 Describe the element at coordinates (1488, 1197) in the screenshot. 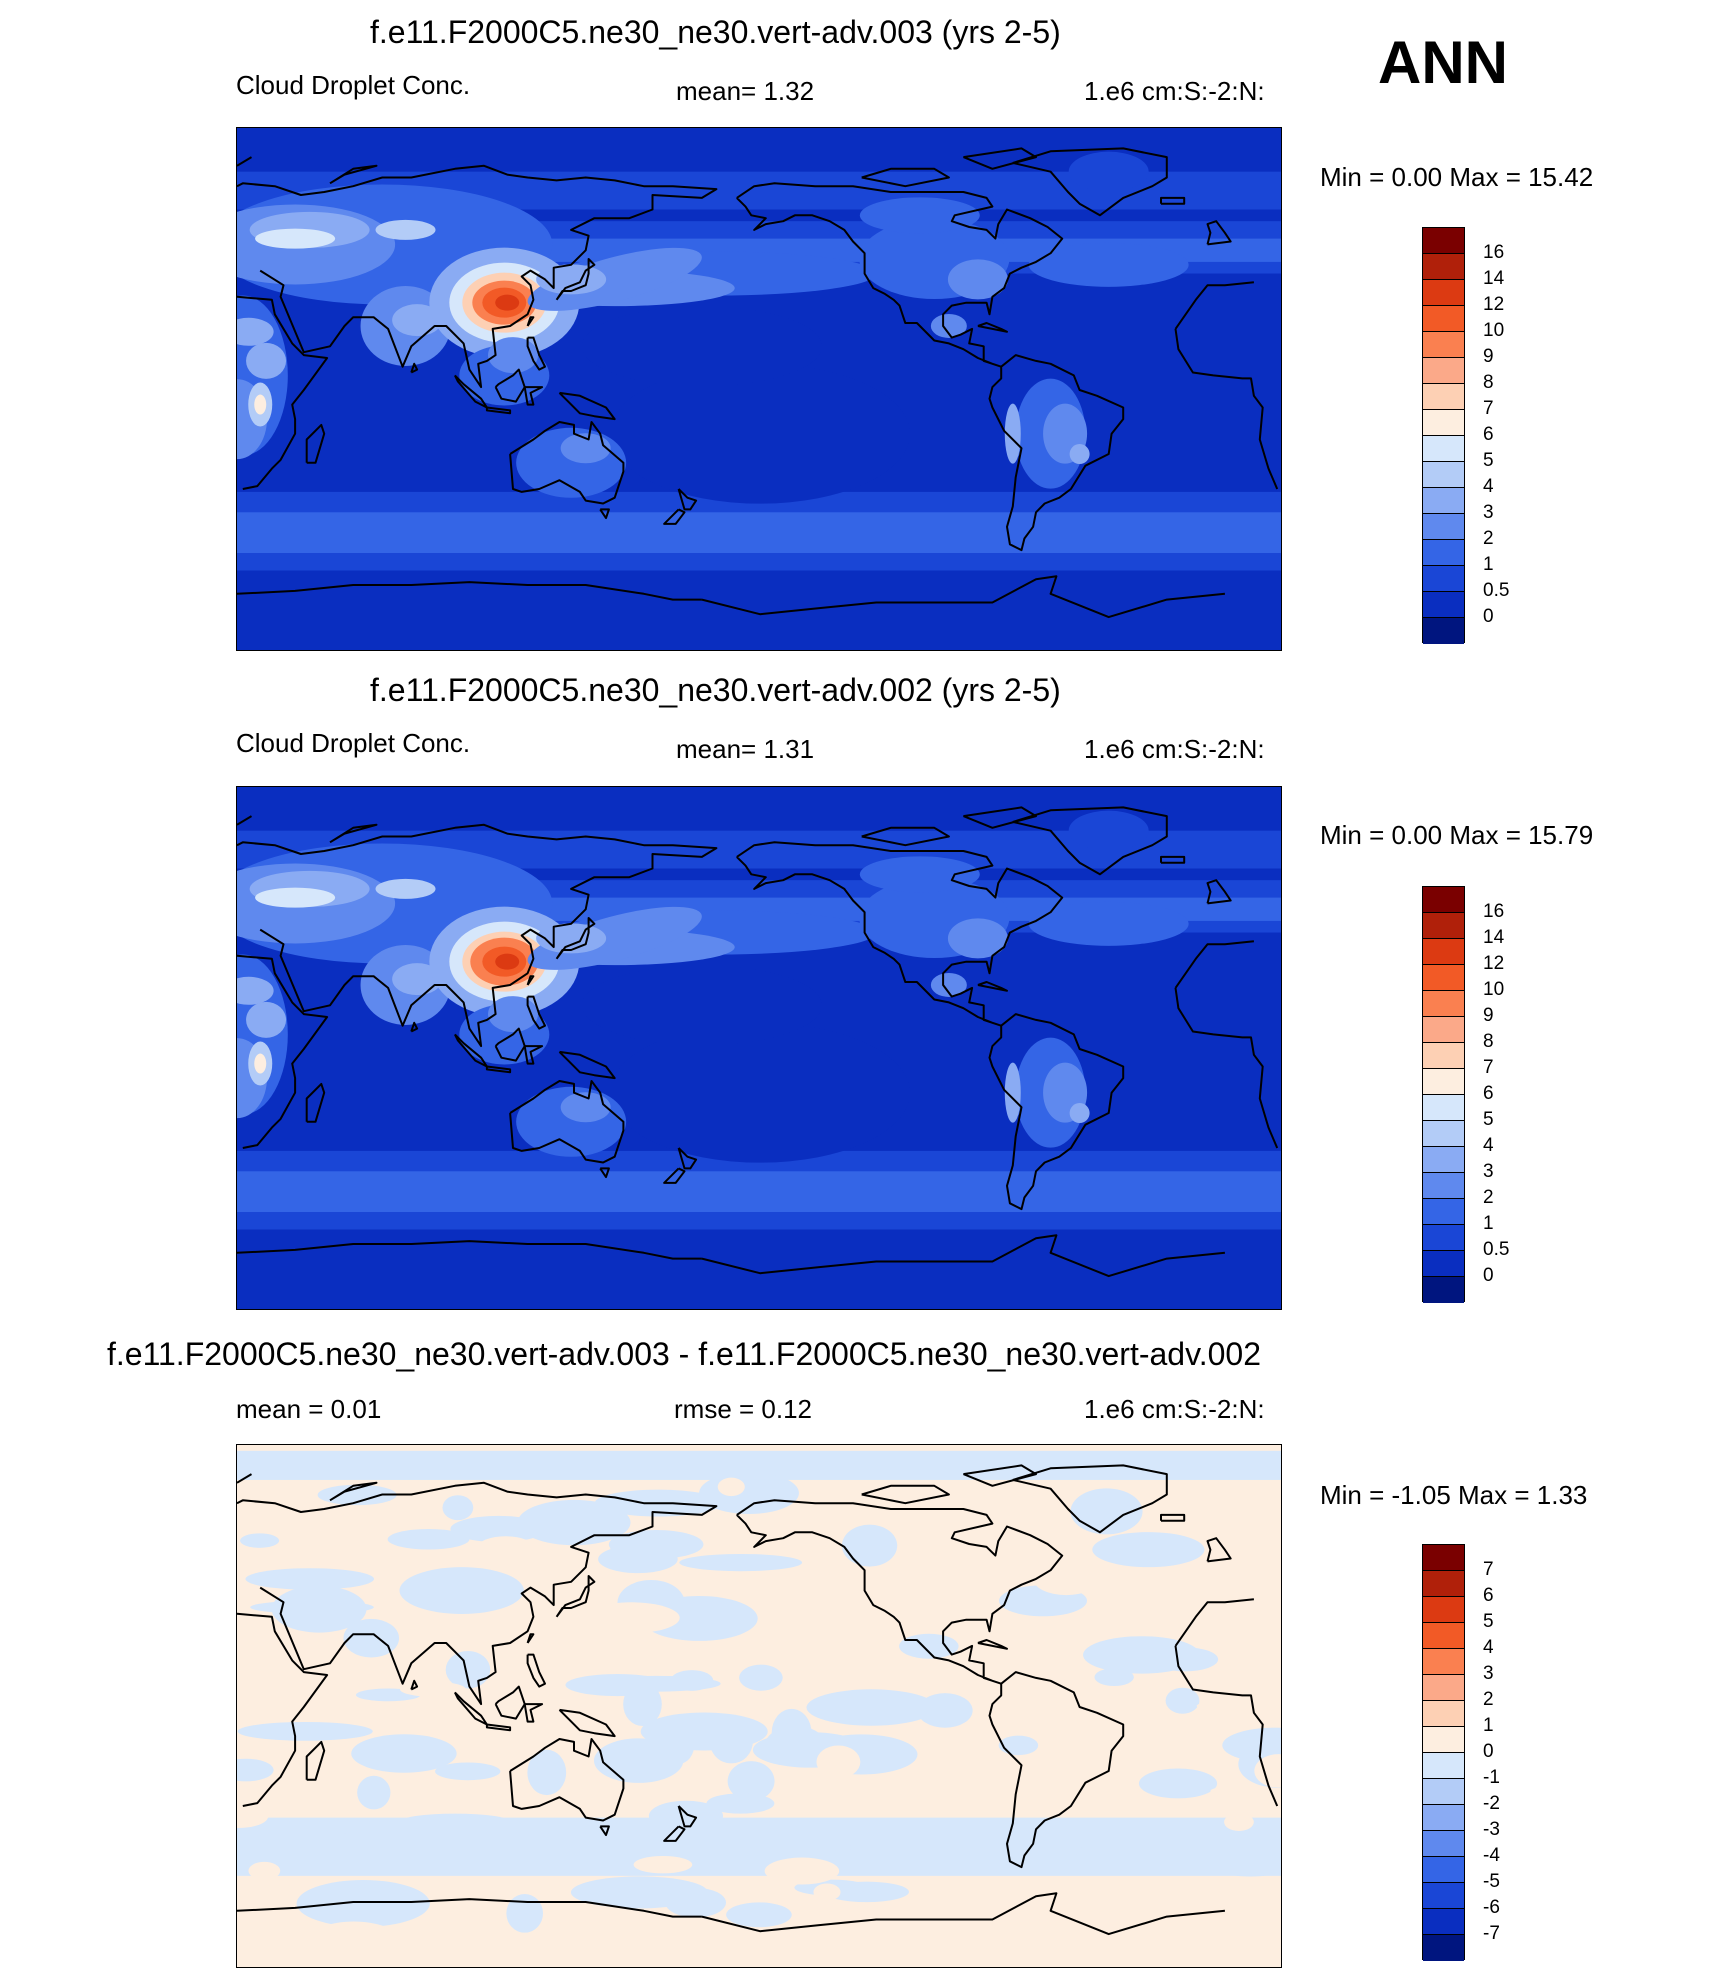

I see `colorbar-tick-label: 2` at that location.